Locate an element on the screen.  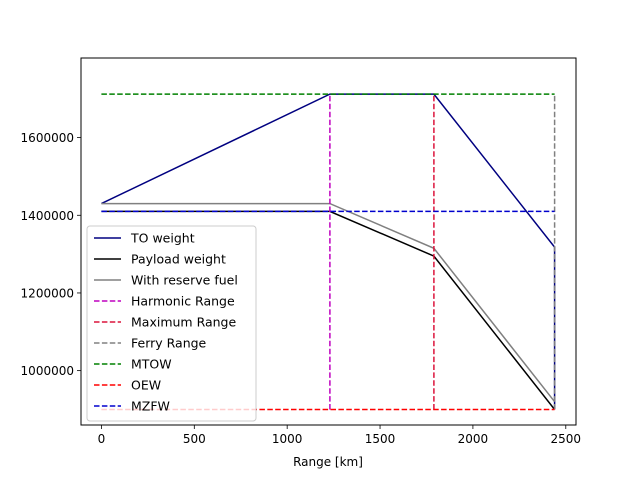
legend-label-ferry-range: Ferry Range is located at coordinates (169, 343).